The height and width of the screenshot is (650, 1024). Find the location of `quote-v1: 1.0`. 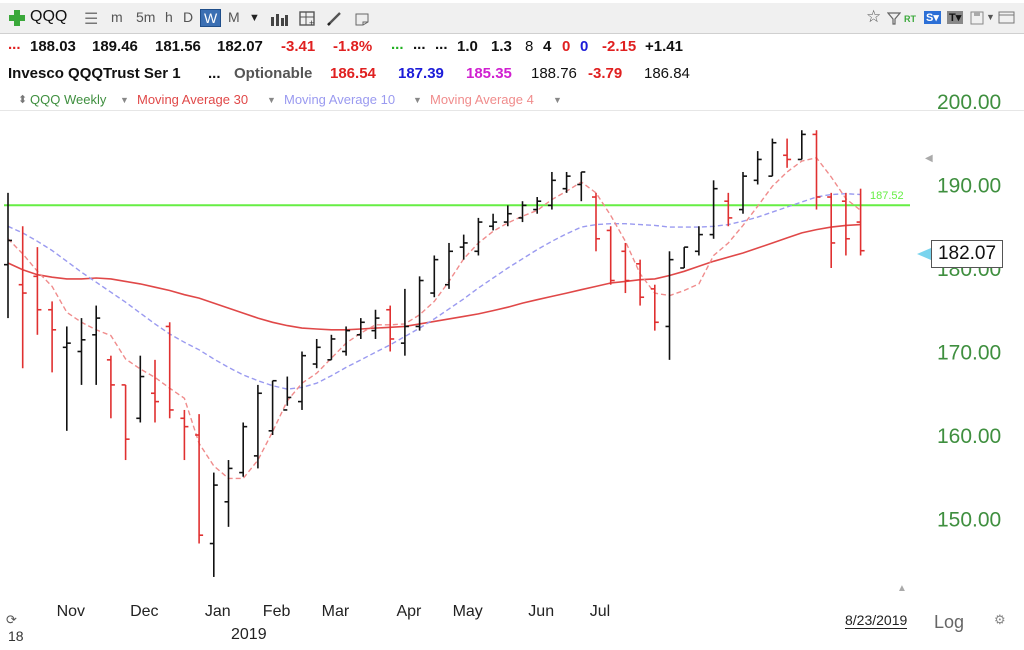

quote-v1: 1.0 is located at coordinates (467, 46).